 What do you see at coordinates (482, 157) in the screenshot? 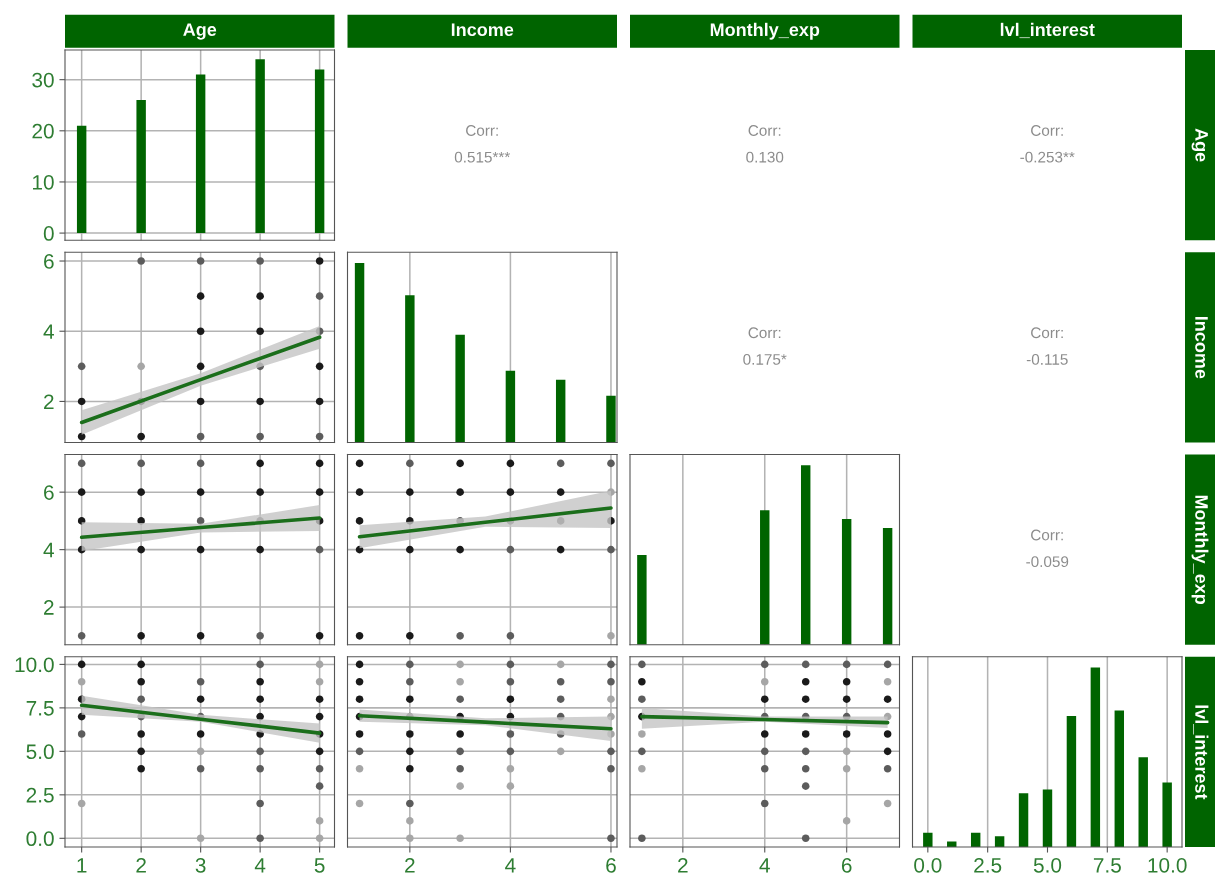
I see `text: 0.515***` at bounding box center [482, 157].